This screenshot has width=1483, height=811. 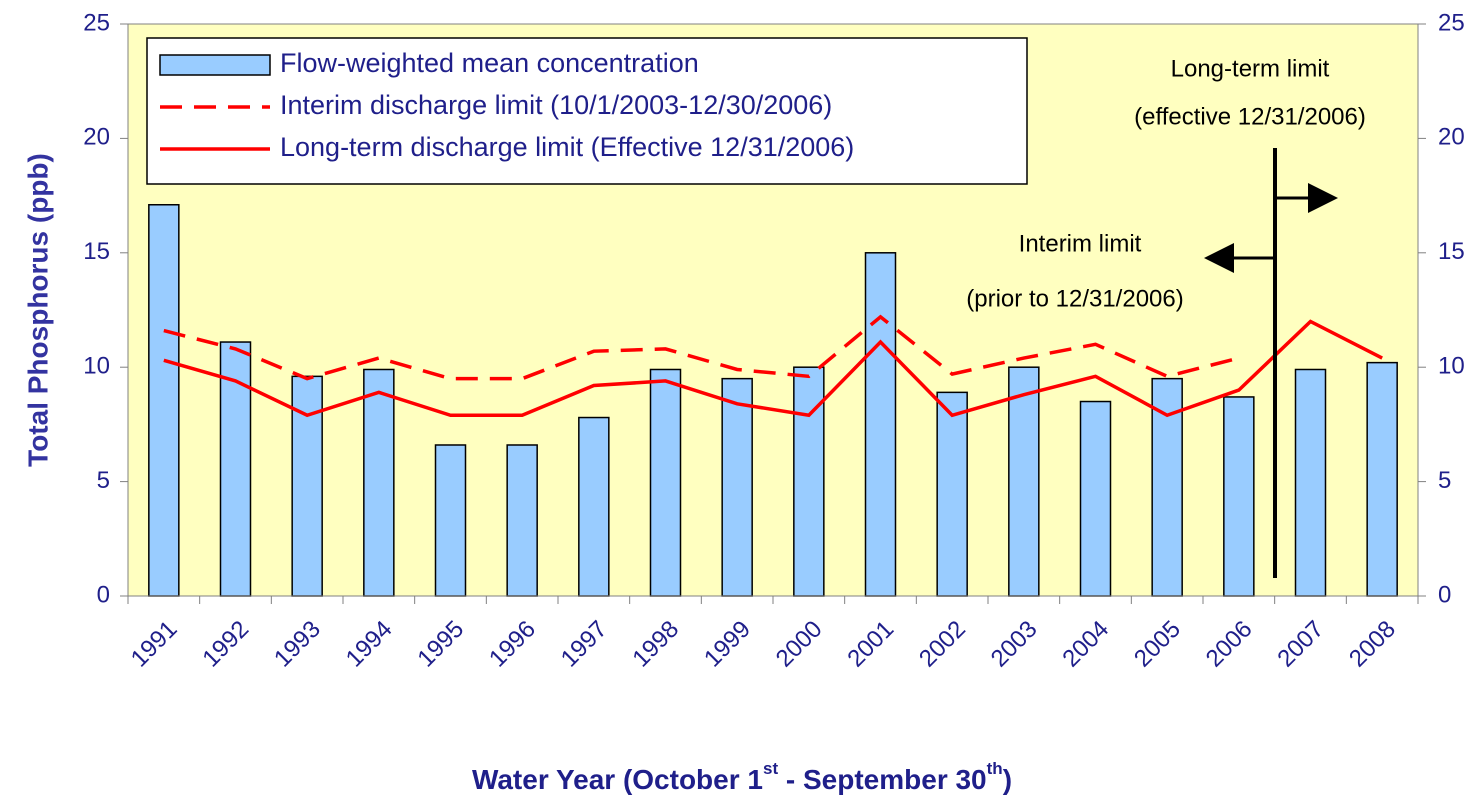 I want to click on y2-tick-label: 10, so click(x=1451, y=366).